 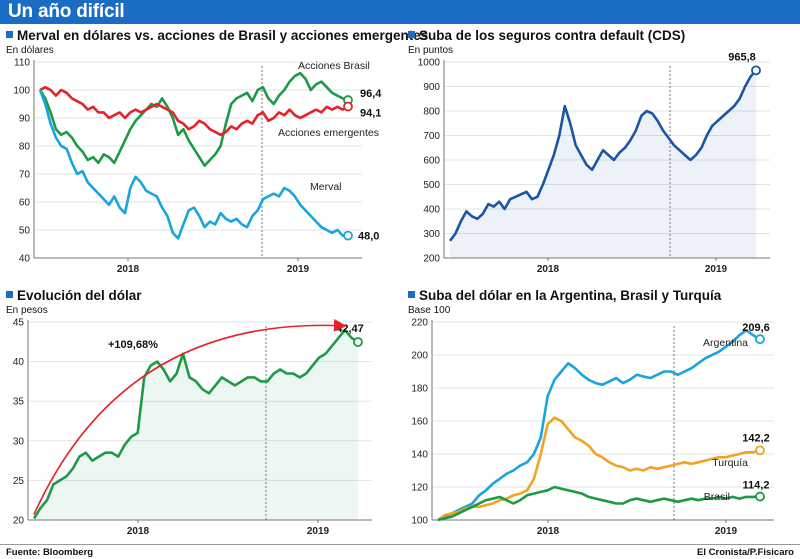 I want to click on panel-title: Evolución del dólar, so click(x=74, y=295).